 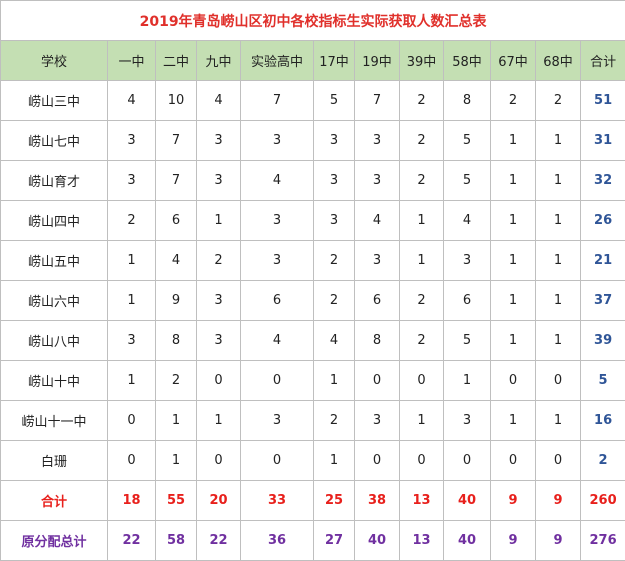 I want to click on cell: 39, so click(x=602, y=340).